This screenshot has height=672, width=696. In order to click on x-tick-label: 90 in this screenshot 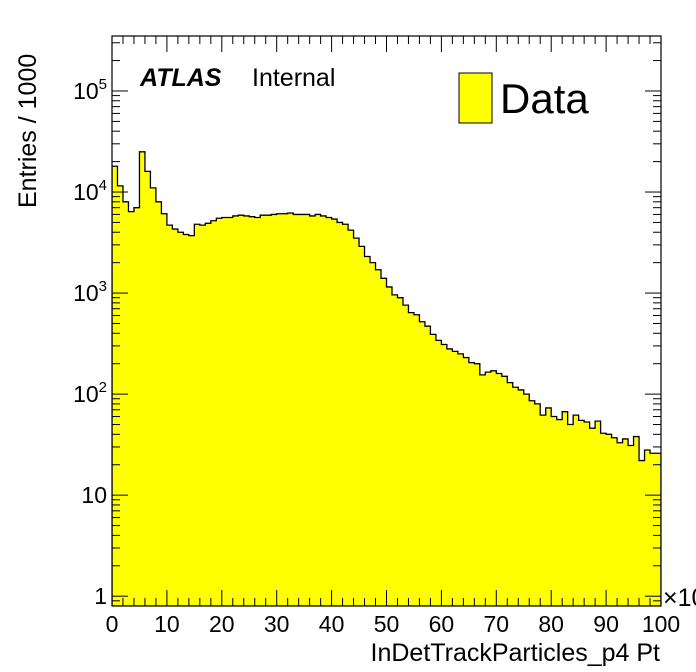, I will do `click(606, 624)`.